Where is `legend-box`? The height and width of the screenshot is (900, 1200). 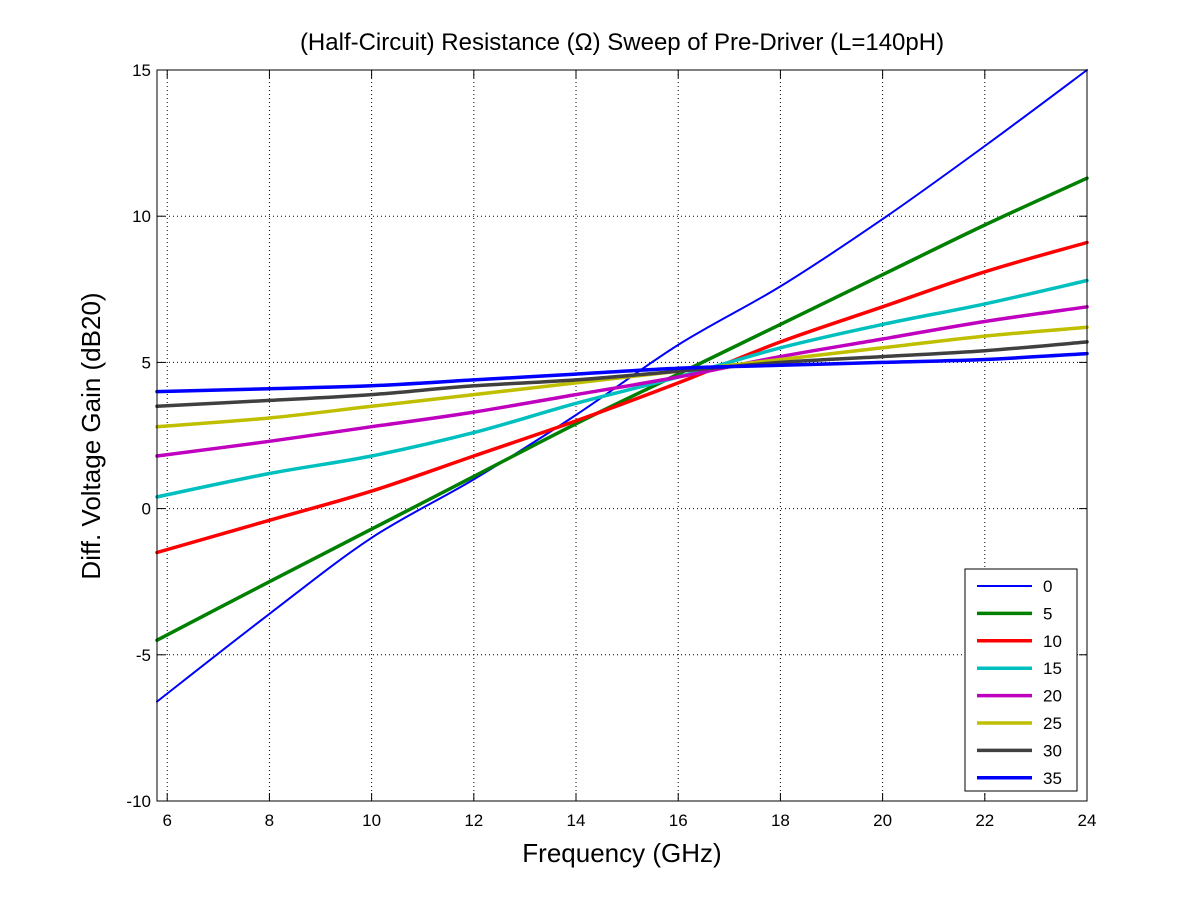
legend-box is located at coordinates (1021, 680).